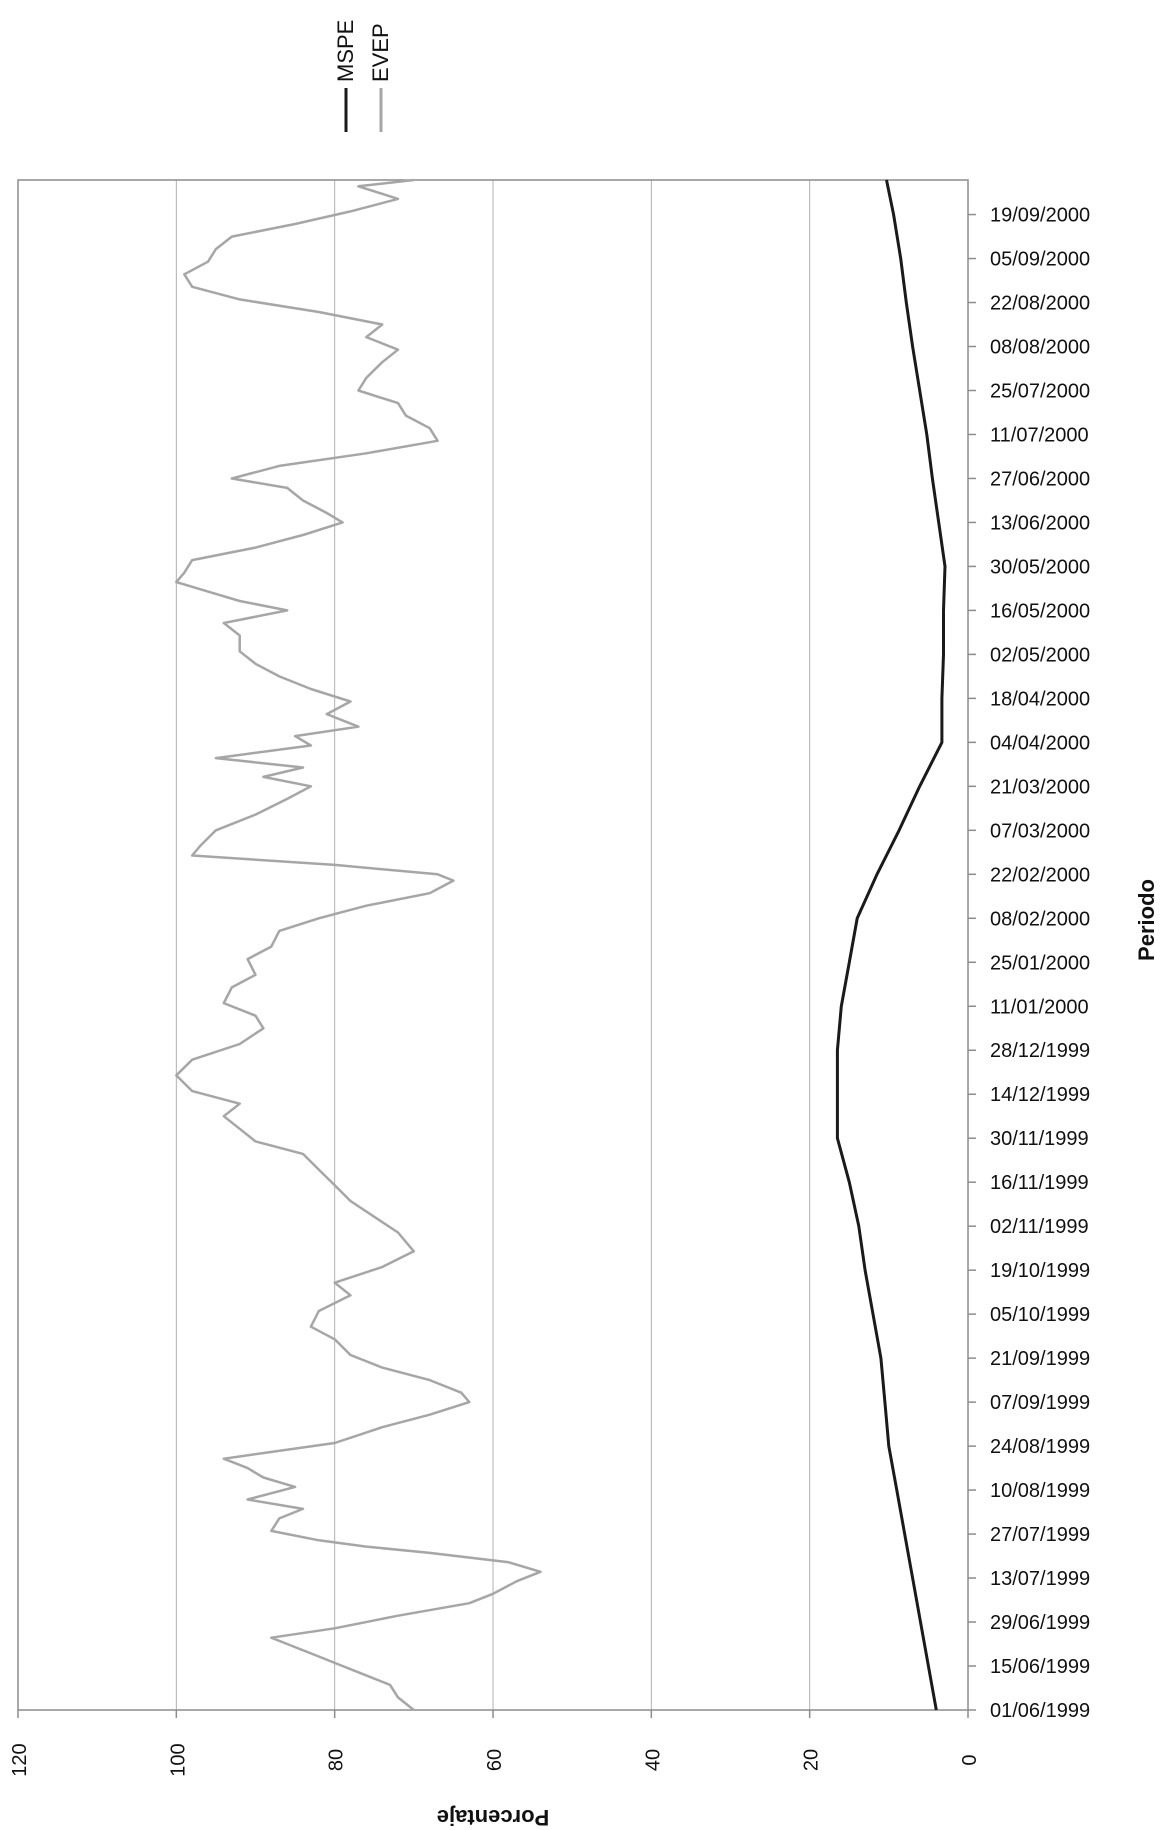 This screenshot has width=1169, height=1830. I want to click on value-tick-label-20: 20, so click(812, 1760).